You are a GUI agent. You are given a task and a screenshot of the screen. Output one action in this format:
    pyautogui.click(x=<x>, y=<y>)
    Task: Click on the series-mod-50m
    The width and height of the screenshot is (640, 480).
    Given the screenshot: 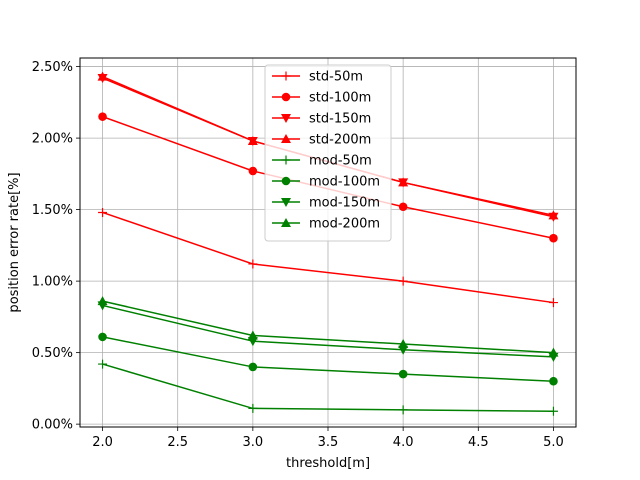 What is the action you would take?
    pyautogui.click(x=328, y=387)
    